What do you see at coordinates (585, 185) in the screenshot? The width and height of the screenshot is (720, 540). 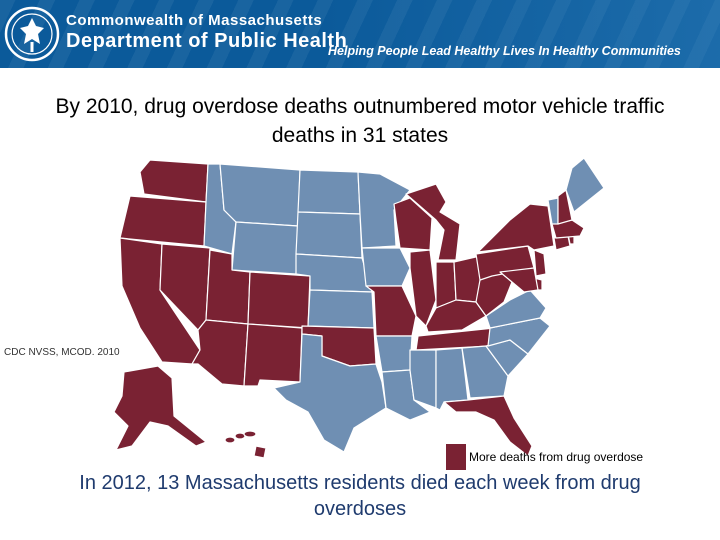 I see `state-ME` at bounding box center [585, 185].